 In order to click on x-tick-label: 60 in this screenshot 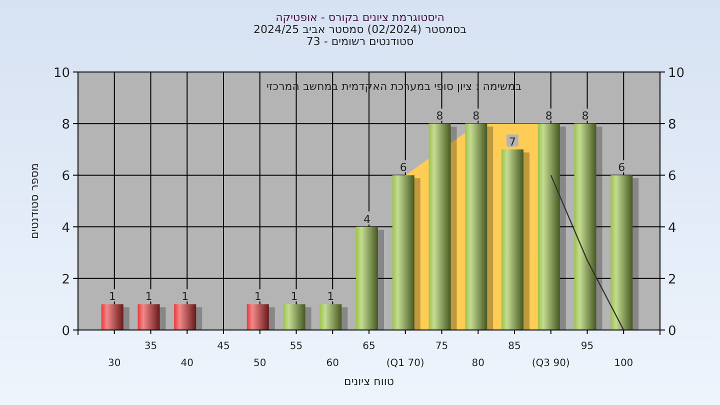, I will do `click(332, 363)`.